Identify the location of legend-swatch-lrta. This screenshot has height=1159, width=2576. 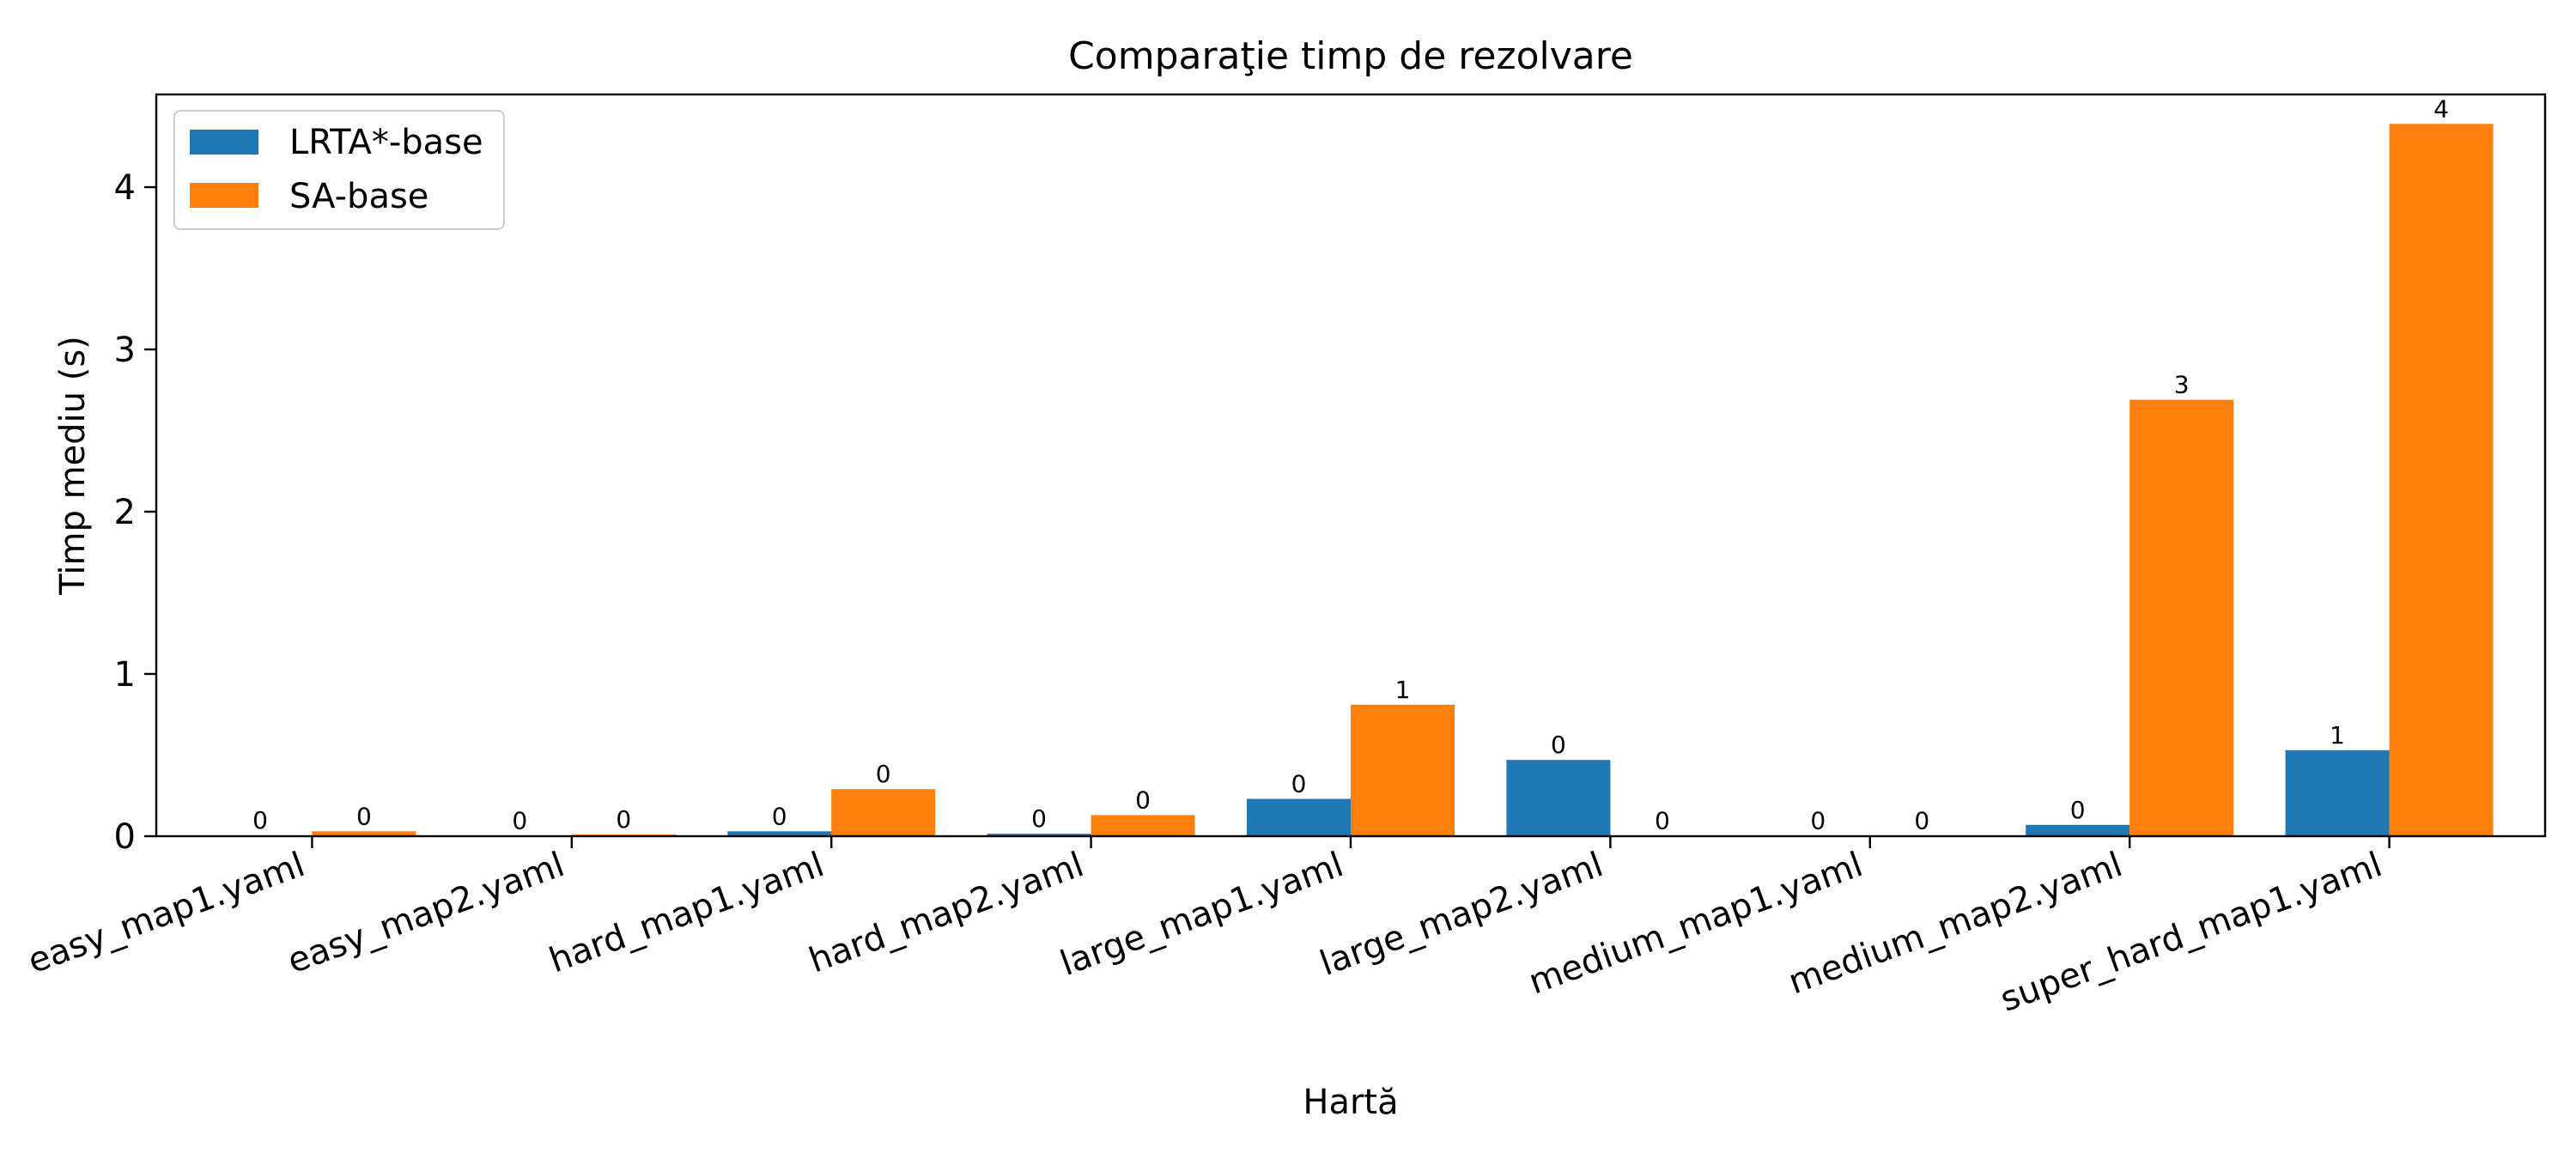
(224, 142).